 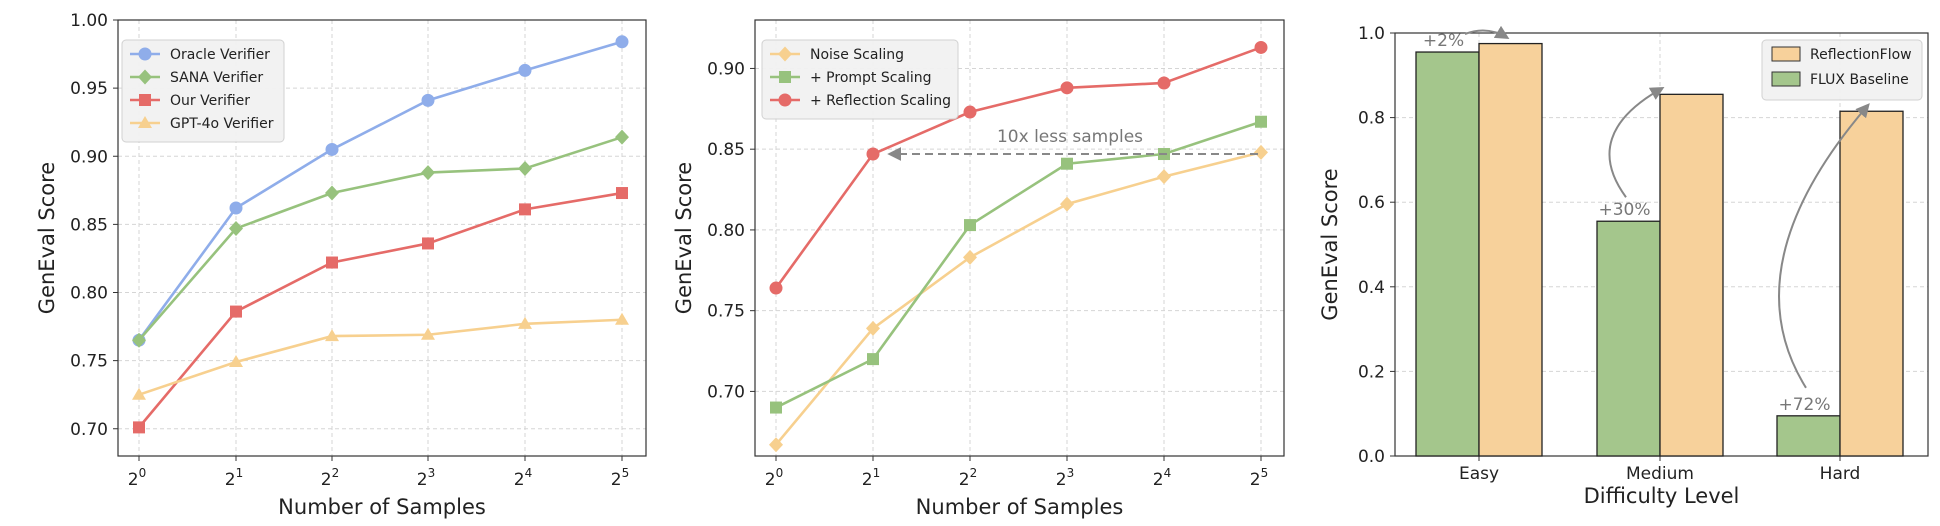 I want to click on chart1-legend-label-3: GPT-4o Verifier, so click(x=222, y=124).